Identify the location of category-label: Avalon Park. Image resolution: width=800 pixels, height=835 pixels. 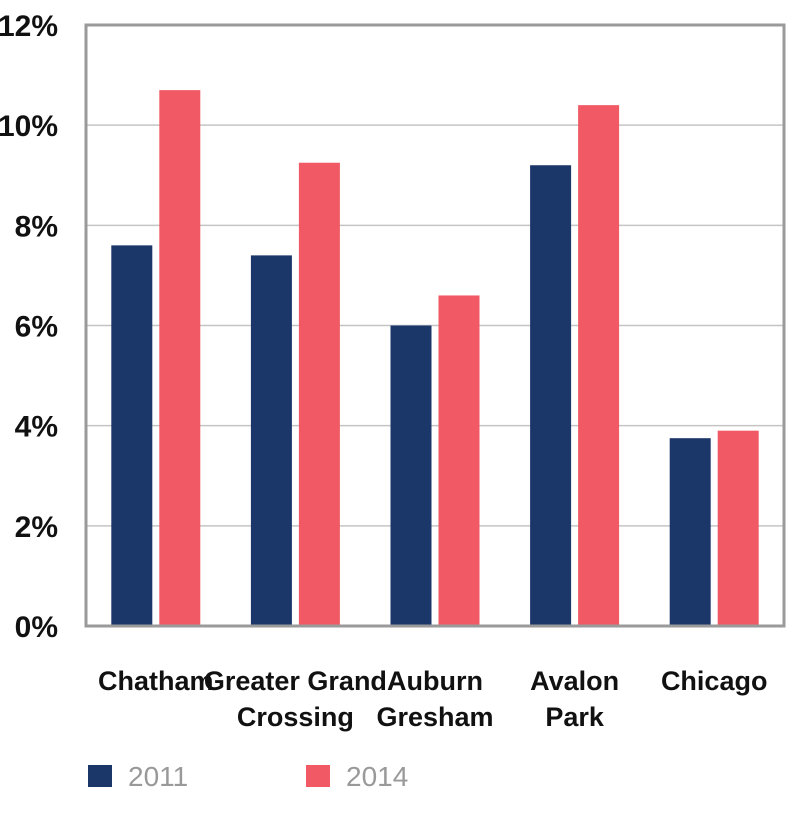
(574, 699).